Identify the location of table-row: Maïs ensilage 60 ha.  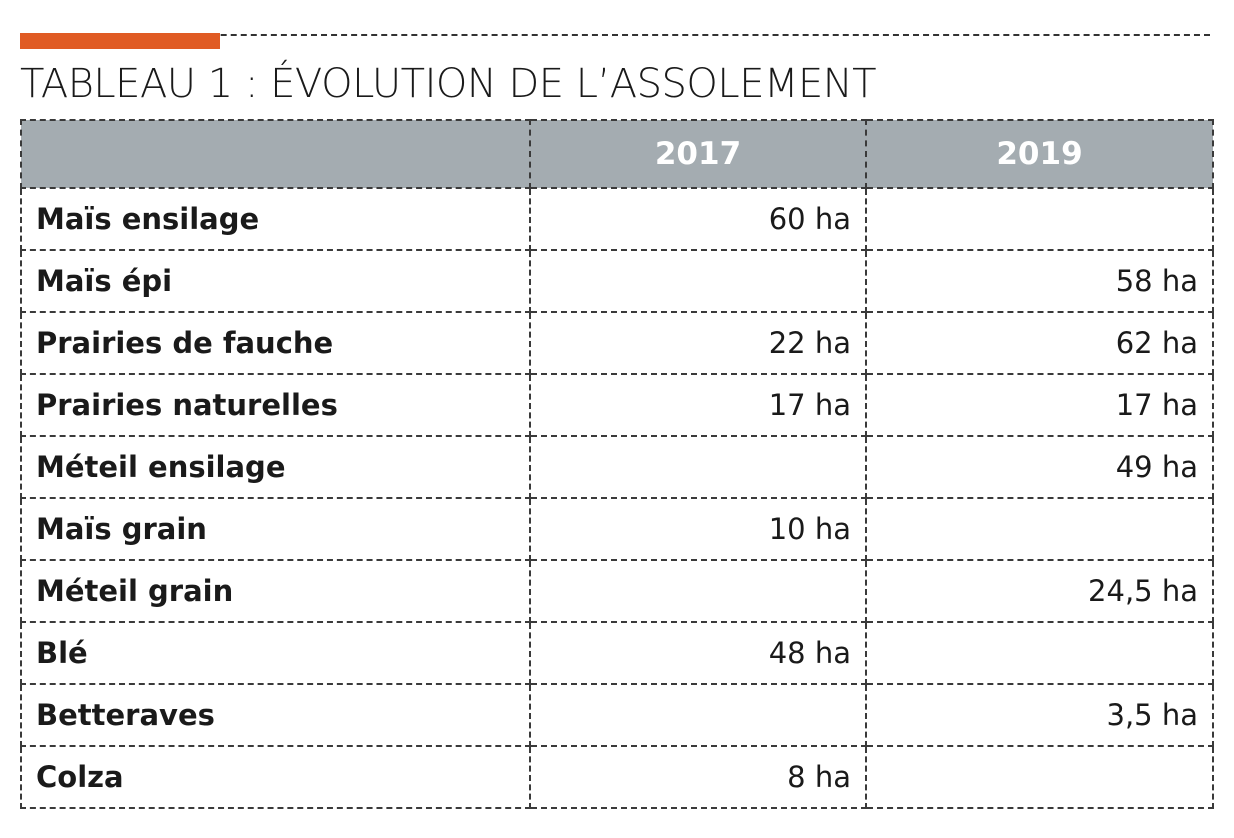
(617, 219).